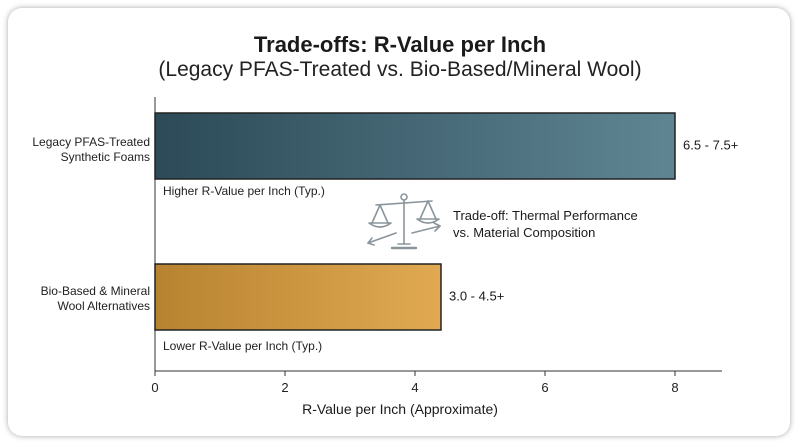 The width and height of the screenshot is (800, 447). What do you see at coordinates (105, 157) in the screenshot?
I see `category-label-legacy-line2: Synthetic Foams` at bounding box center [105, 157].